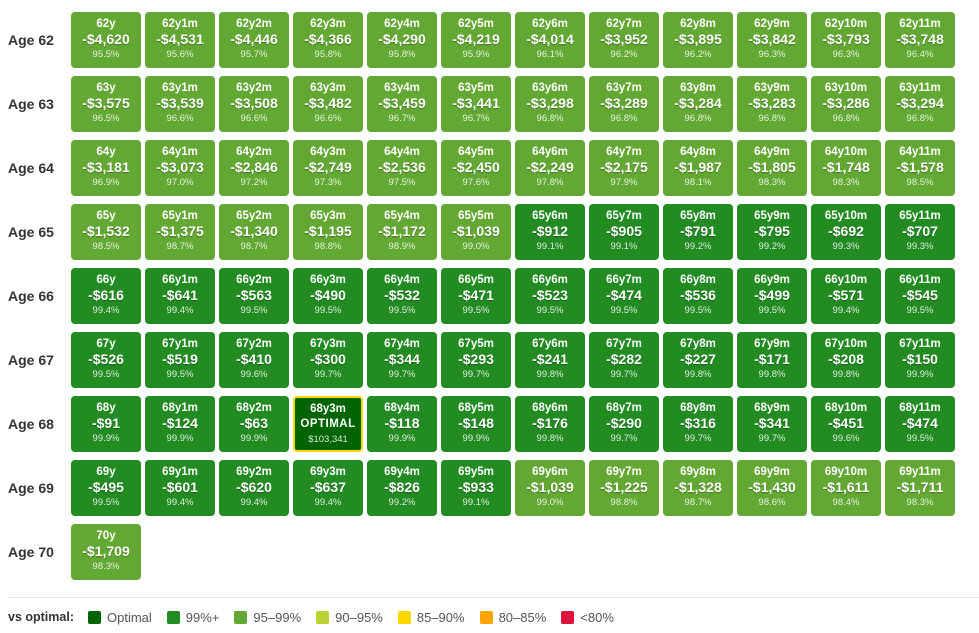 This screenshot has height=633, width=979. I want to click on claim-cell: 64y4m -$2,536 97.5%, so click(402, 168).